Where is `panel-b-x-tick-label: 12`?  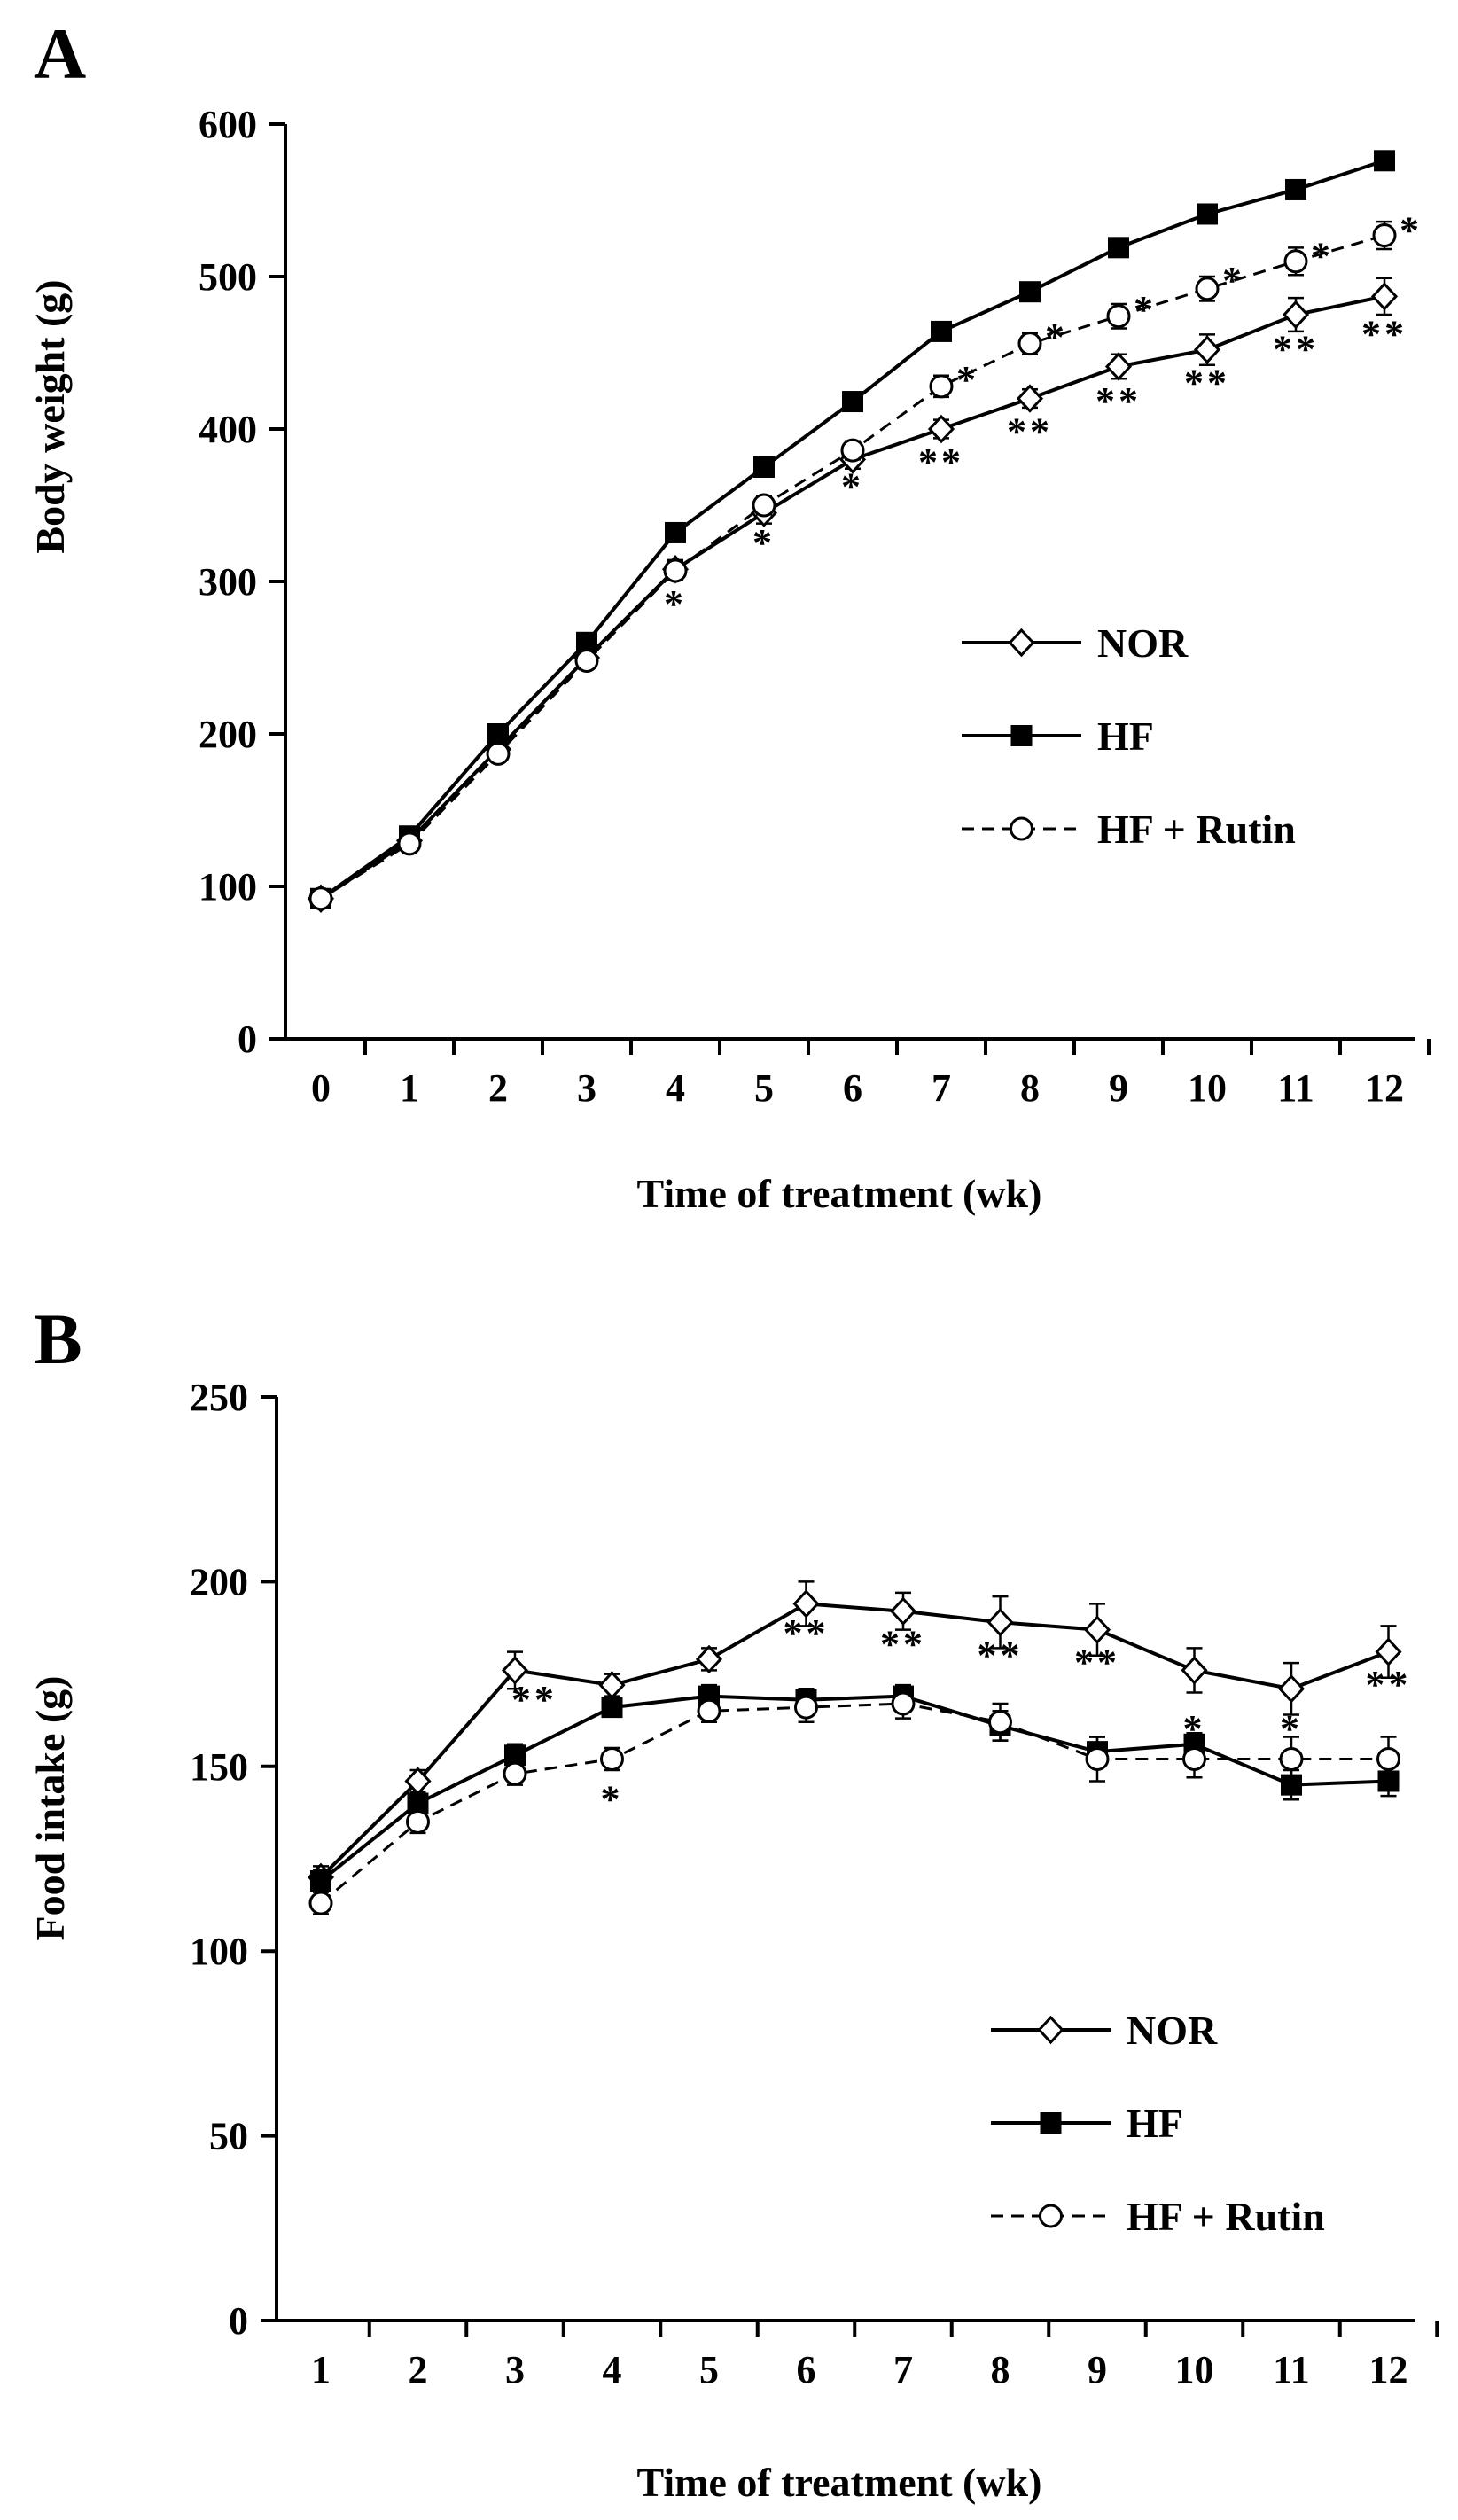 panel-b-x-tick-label: 12 is located at coordinates (1388, 2369).